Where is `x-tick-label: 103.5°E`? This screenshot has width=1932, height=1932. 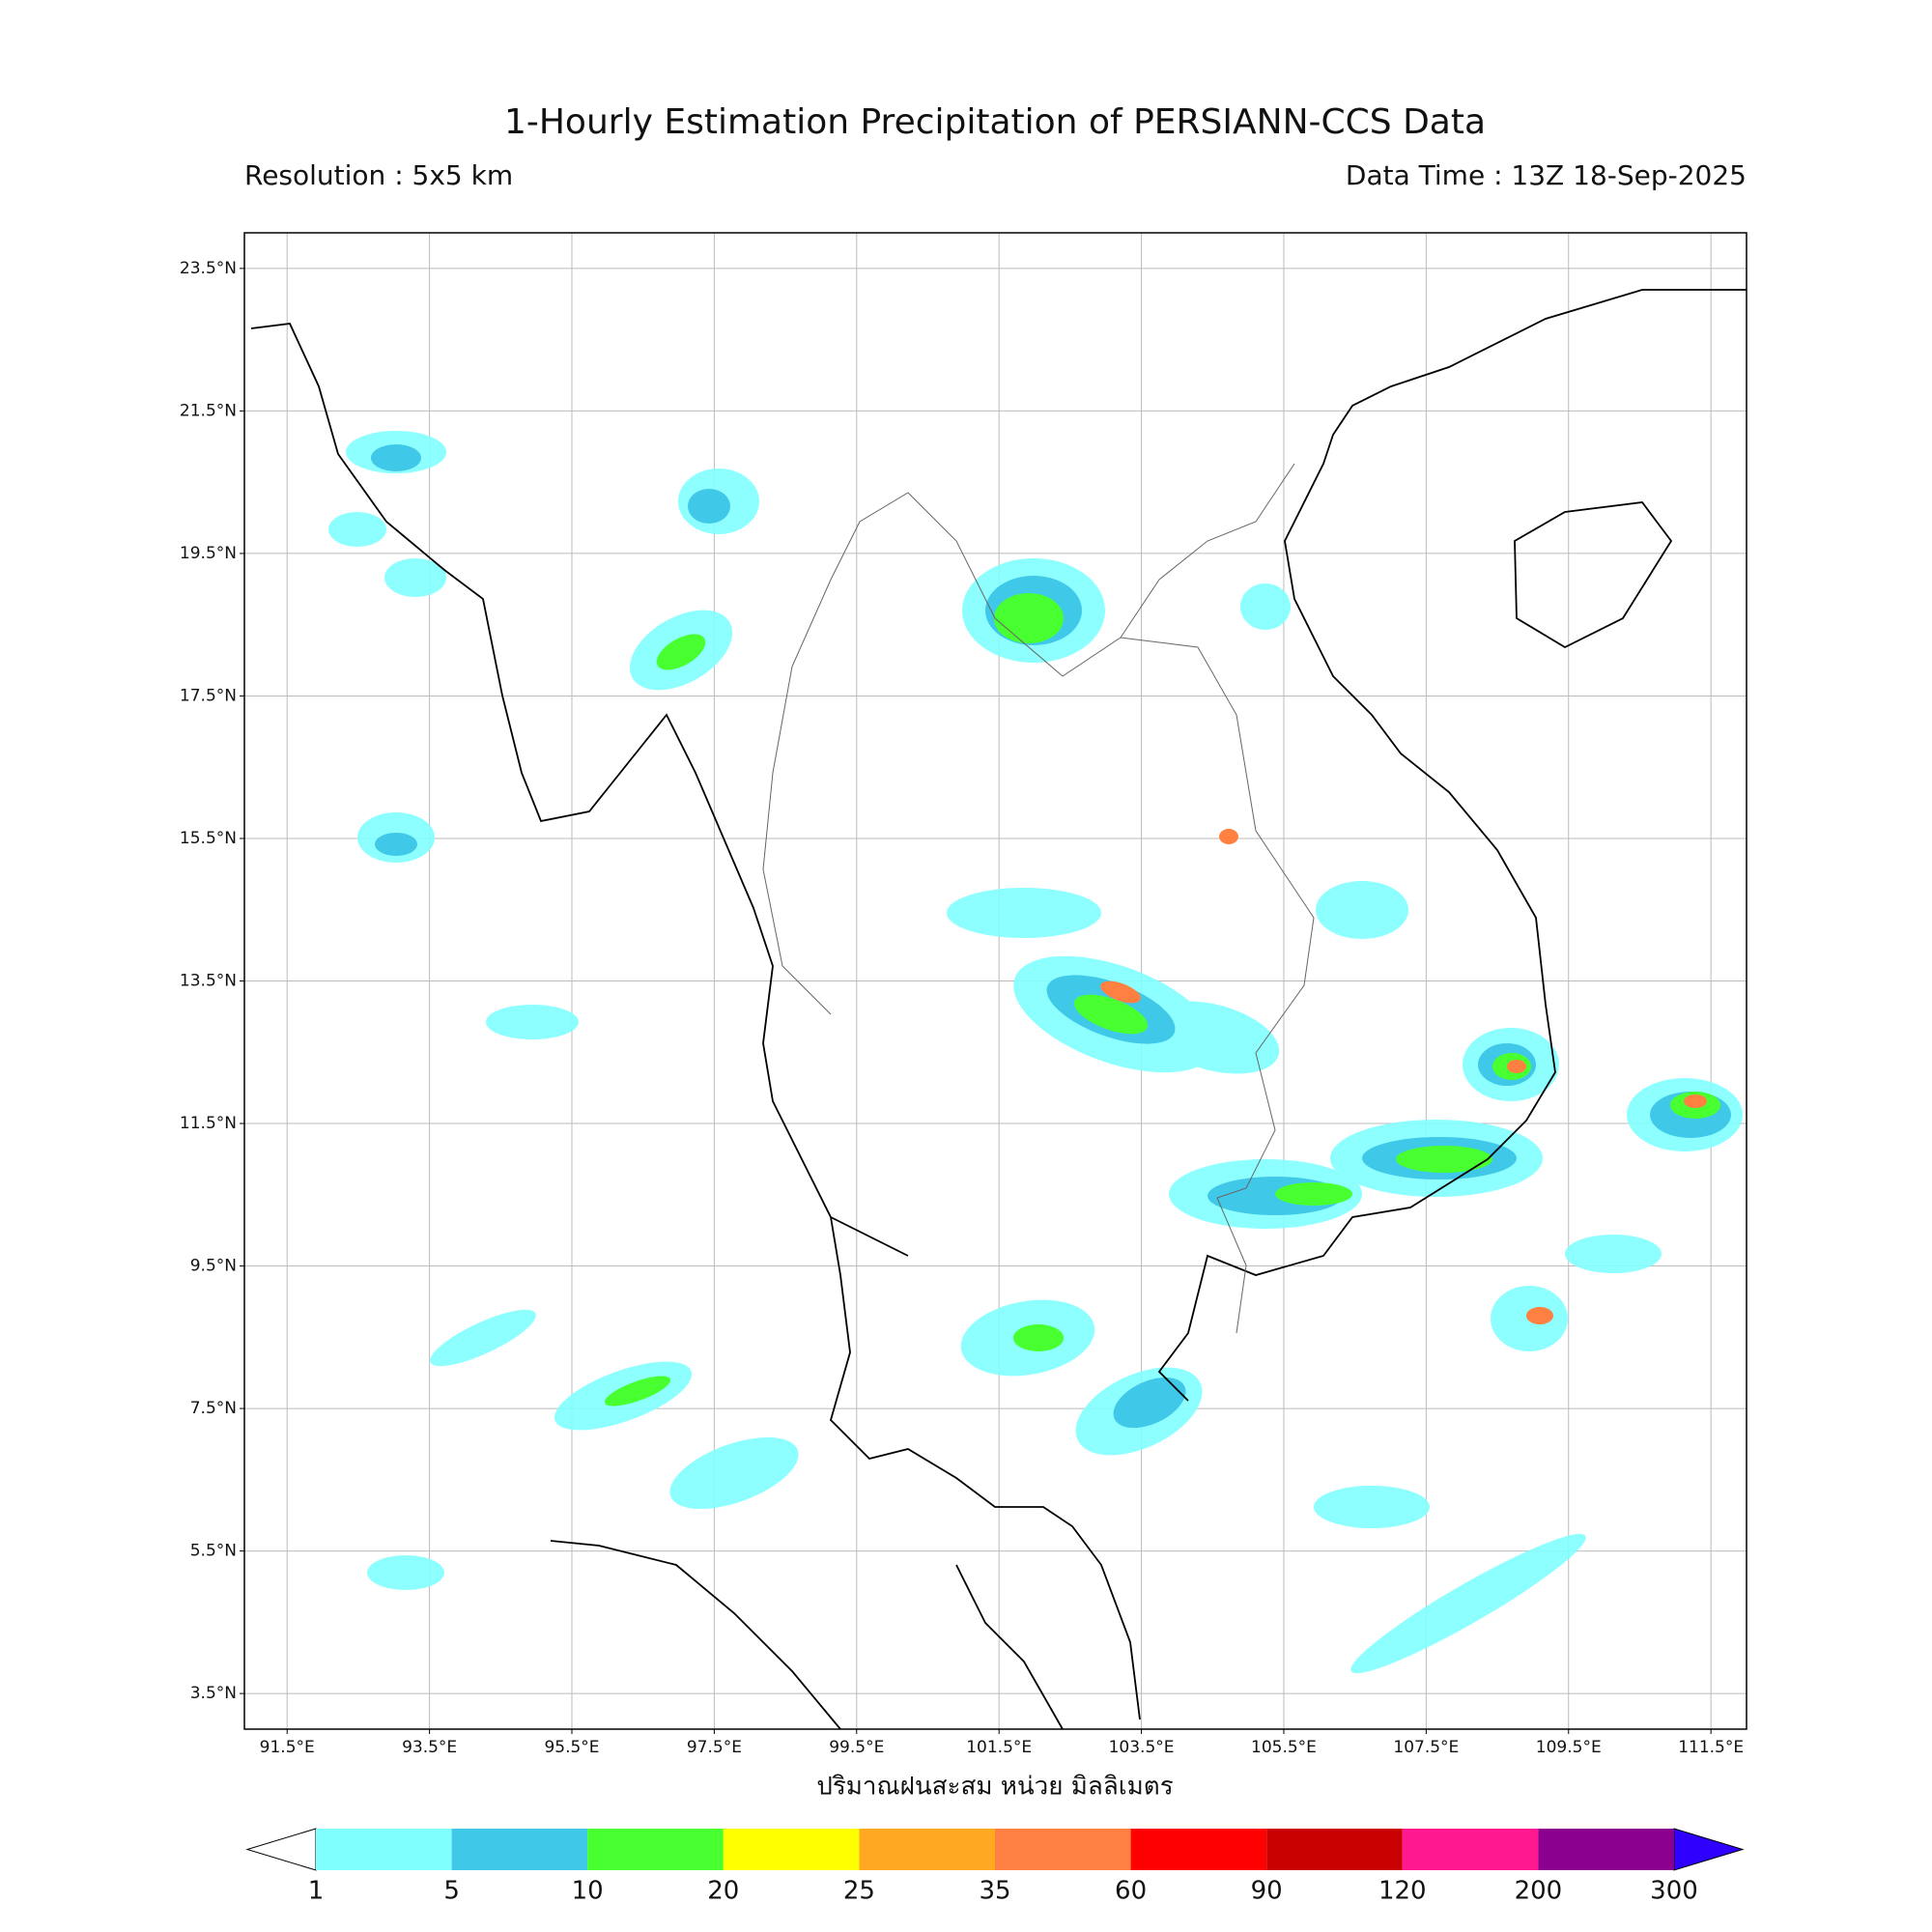 x-tick-label: 103.5°E is located at coordinates (1142, 1747).